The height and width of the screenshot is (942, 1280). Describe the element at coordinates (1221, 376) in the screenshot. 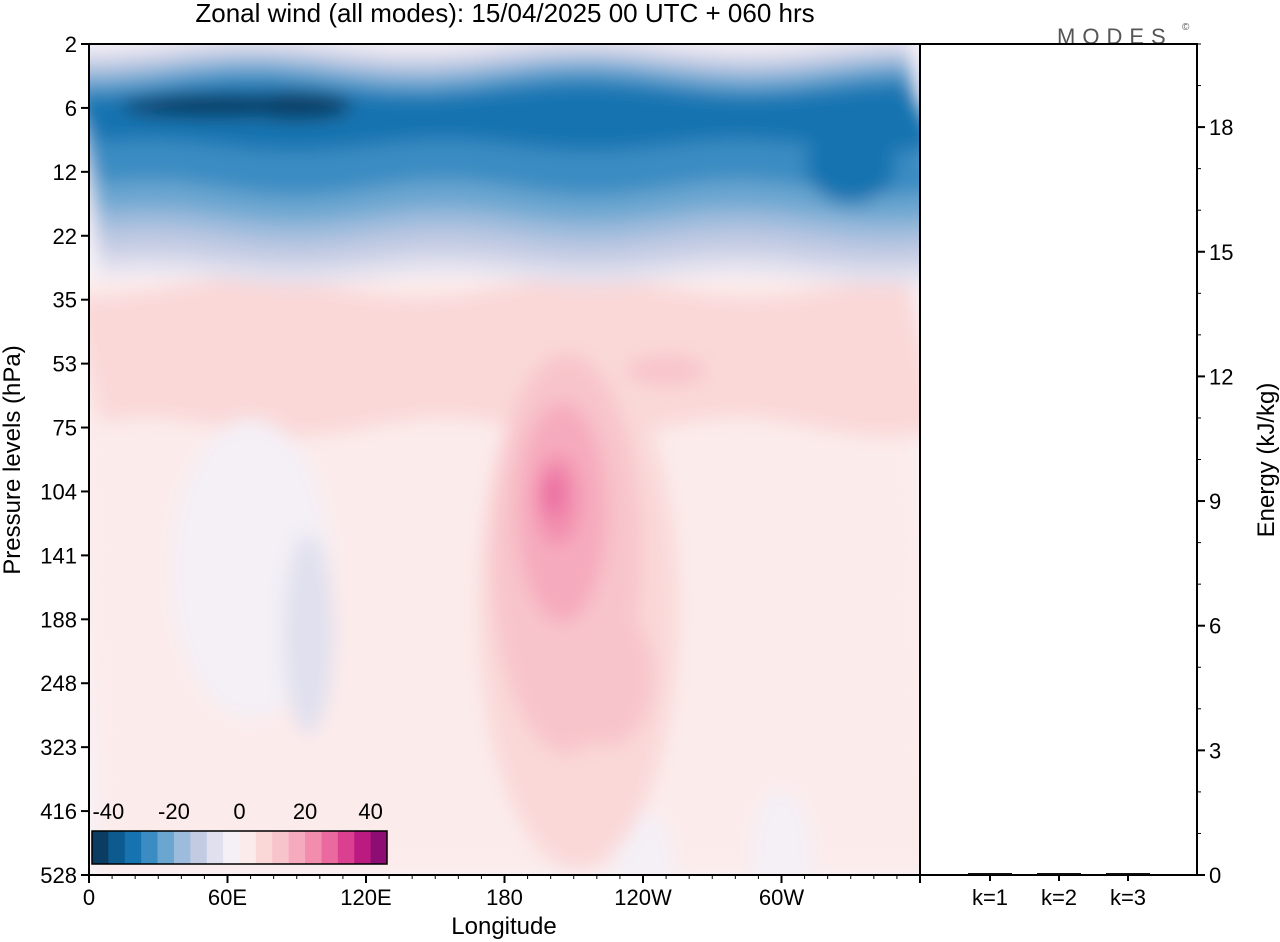

I see `energy-tick-label: 12` at that location.